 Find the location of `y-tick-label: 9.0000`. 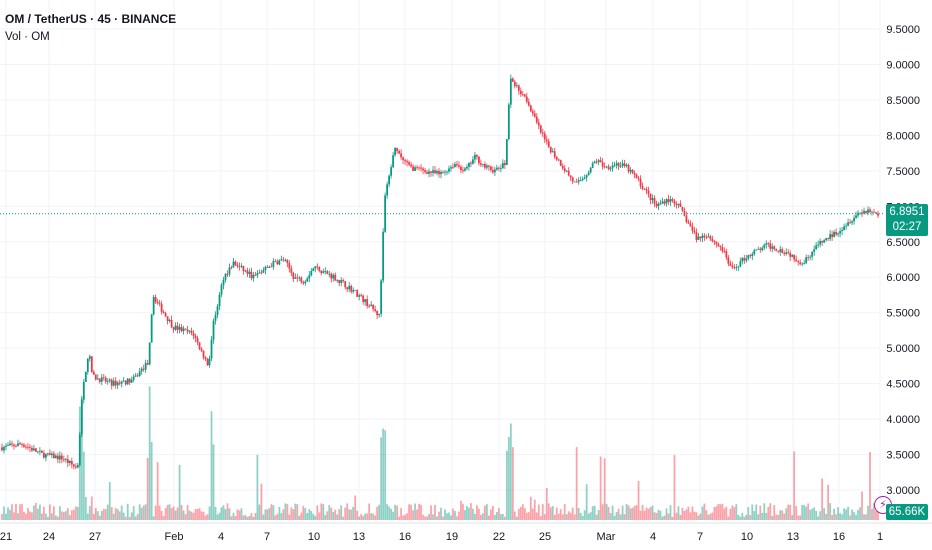

y-tick-label: 9.0000 is located at coordinates (903, 65).